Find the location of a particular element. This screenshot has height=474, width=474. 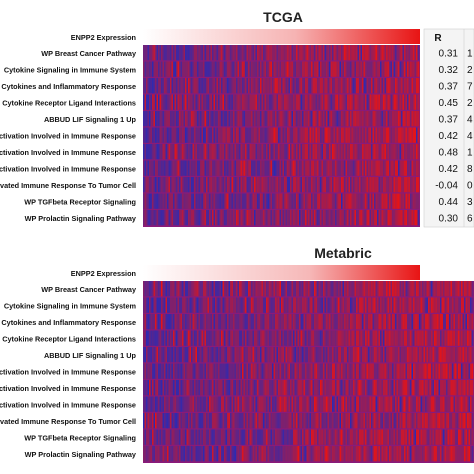

r-value: 0.32 is located at coordinates (449, 70).